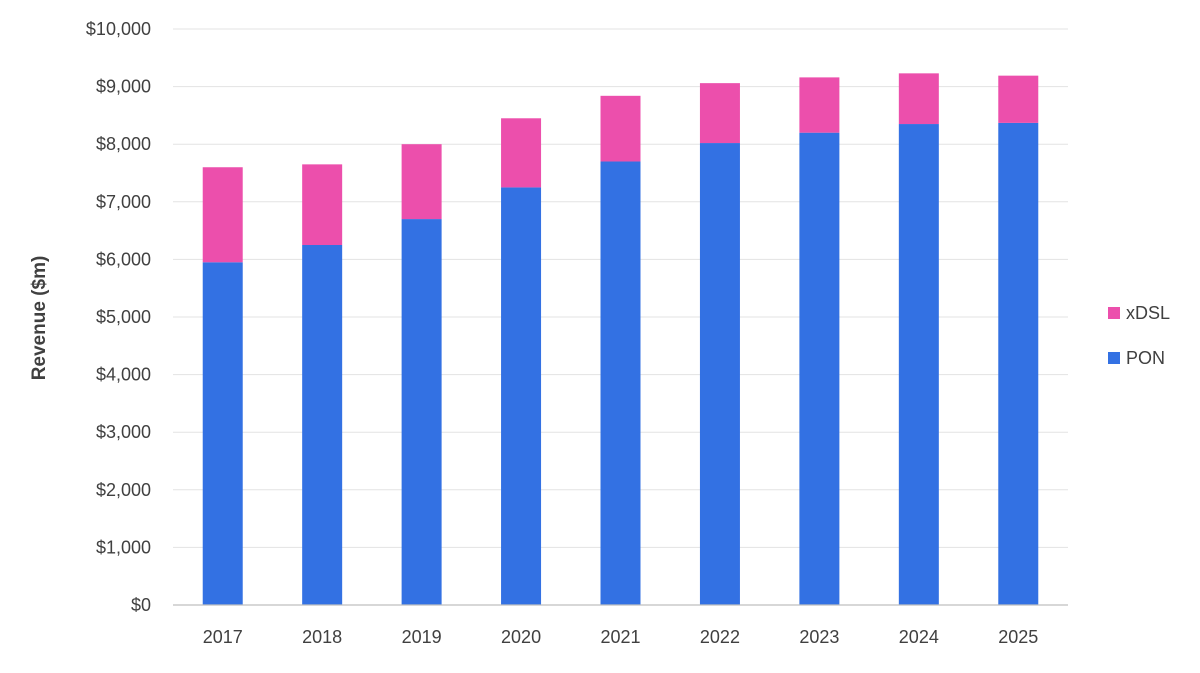 The width and height of the screenshot is (1200, 673). I want to click on legend-label-pon: PON, so click(1145, 358).